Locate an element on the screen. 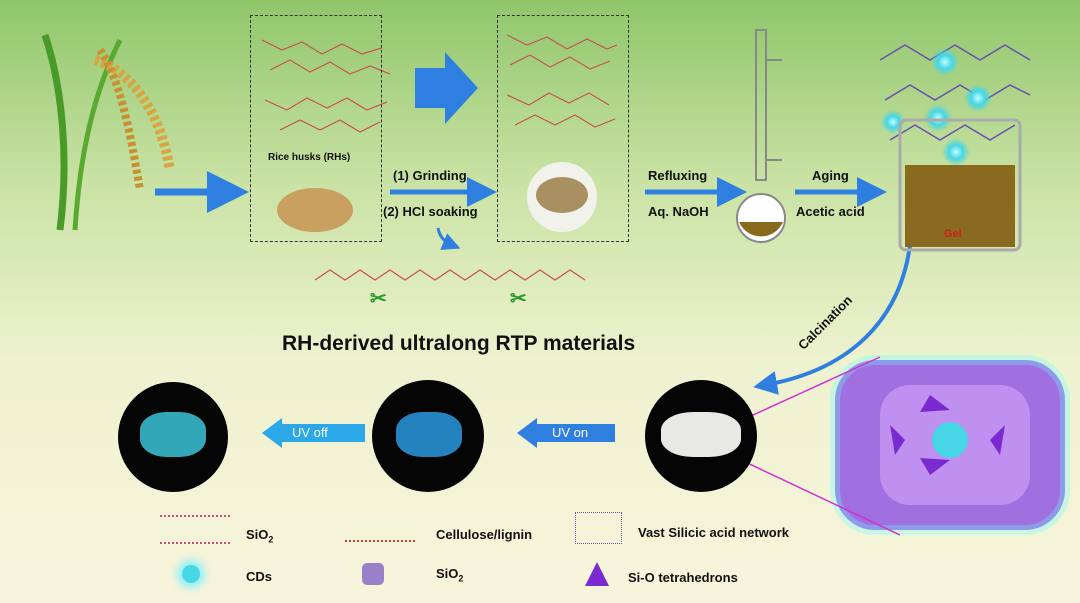 Image resolution: width=1080 pixels, height=603 pixels. uv-off-label: UV off is located at coordinates (310, 432).